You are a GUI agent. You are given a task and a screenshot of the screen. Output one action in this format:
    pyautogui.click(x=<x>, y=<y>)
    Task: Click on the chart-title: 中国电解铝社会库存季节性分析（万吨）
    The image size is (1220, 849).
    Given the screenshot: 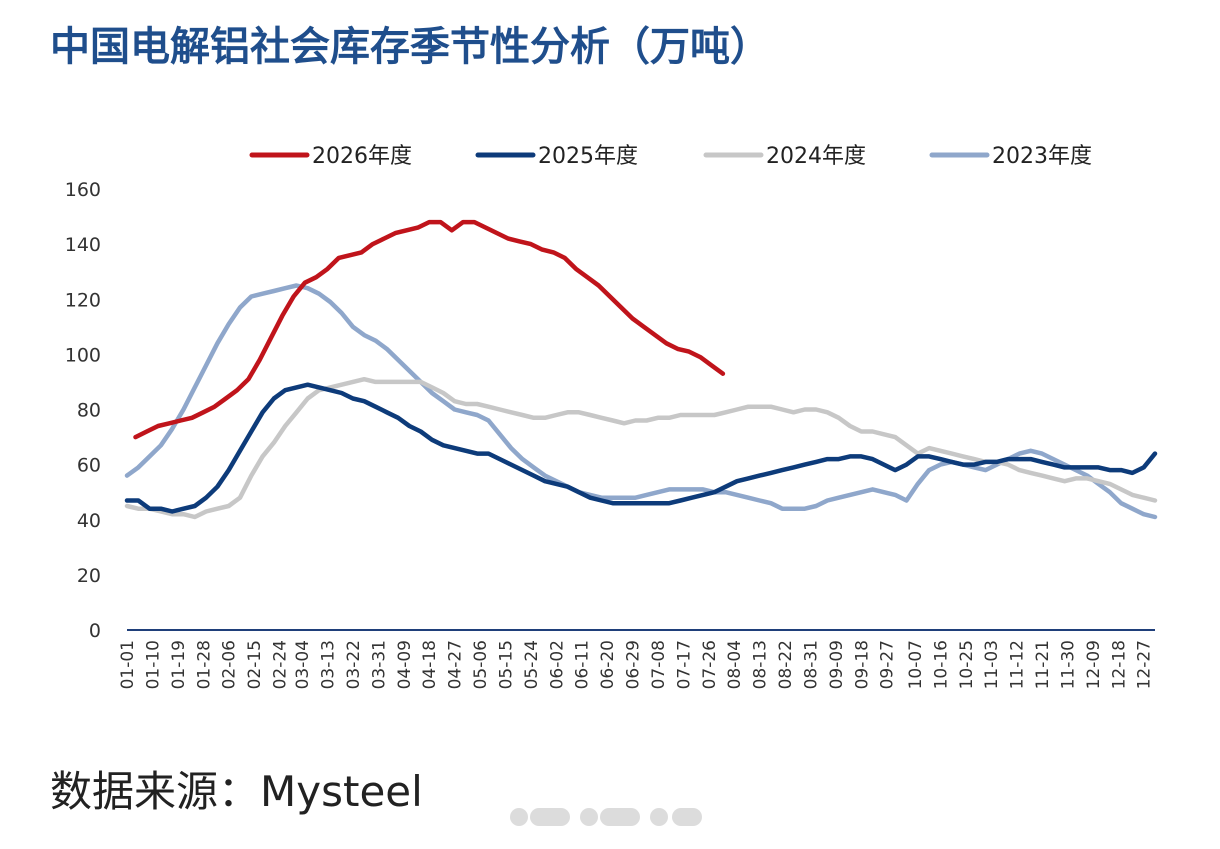 What is the action you would take?
    pyautogui.click(x=410, y=47)
    